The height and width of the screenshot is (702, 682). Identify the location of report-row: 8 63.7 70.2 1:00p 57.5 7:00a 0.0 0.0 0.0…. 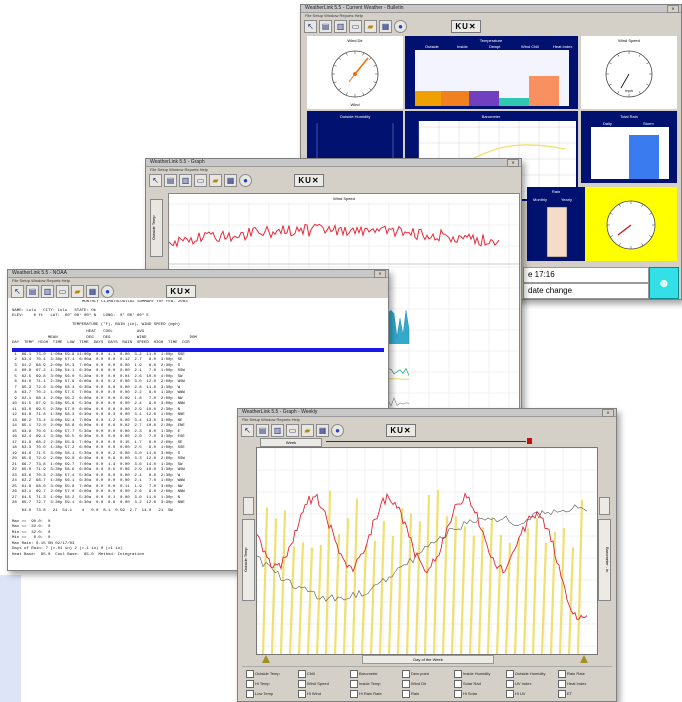
(98, 393).